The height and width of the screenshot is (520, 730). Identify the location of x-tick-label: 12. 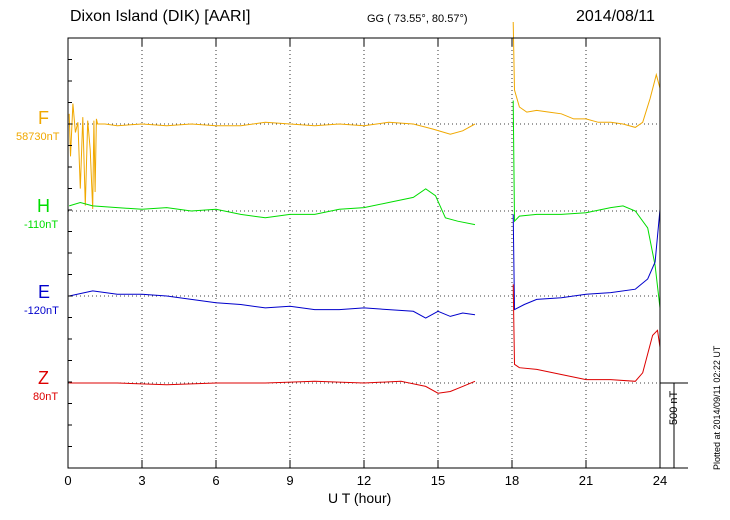
(364, 480).